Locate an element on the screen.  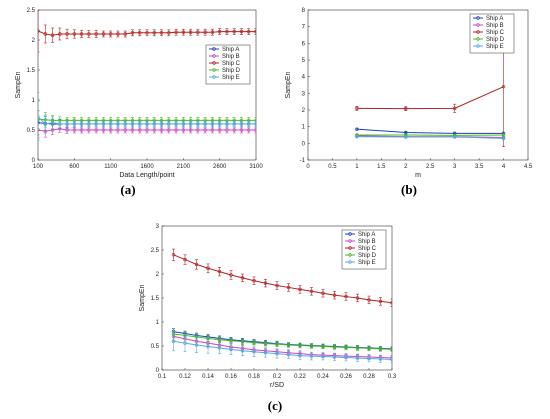
y-tick-label: 4 is located at coordinates (304, 78).